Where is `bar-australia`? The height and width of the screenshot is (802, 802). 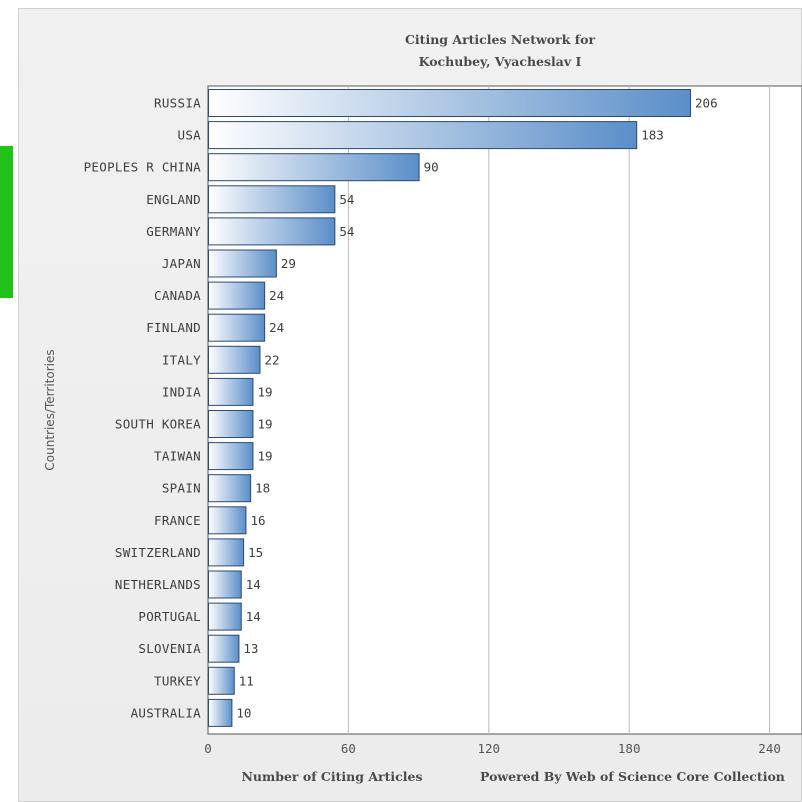 bar-australia is located at coordinates (220, 712).